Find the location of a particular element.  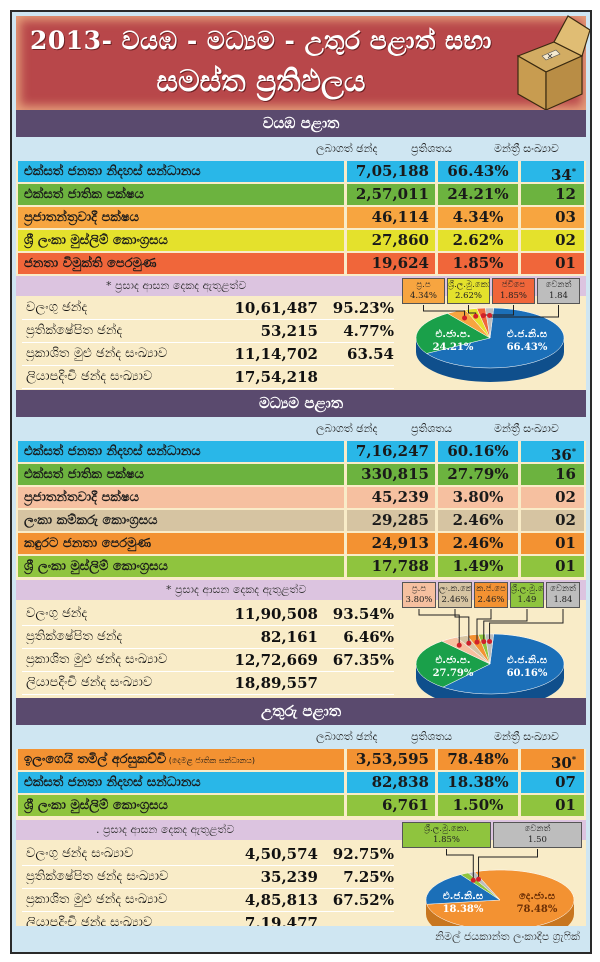

summary-label: ලියාපදිංචි ඡන්ද සංඛ්‍යාව is located at coordinates (89, 376).